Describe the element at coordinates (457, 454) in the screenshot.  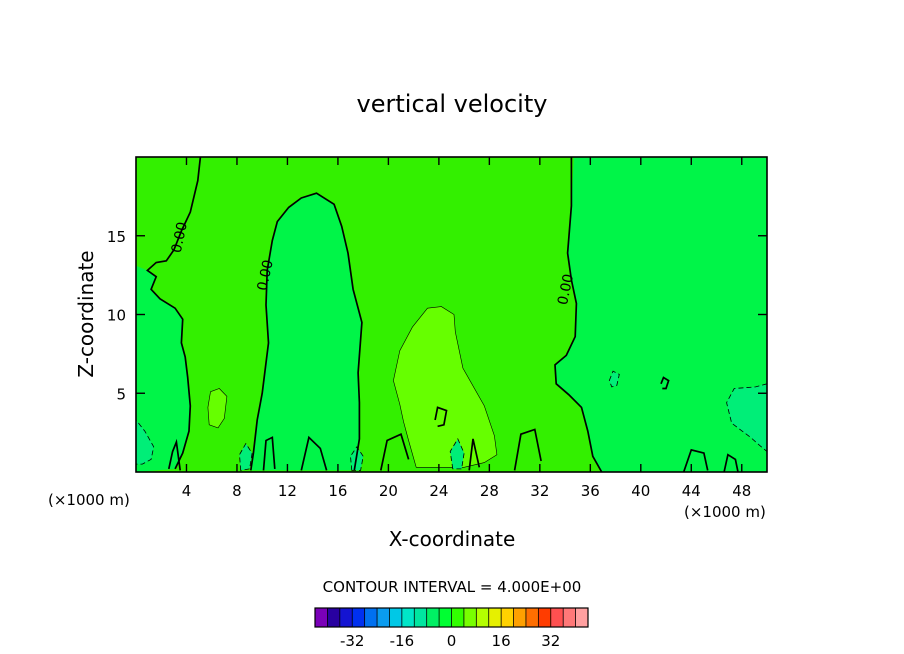
I see `region-downdraft-x25` at that location.